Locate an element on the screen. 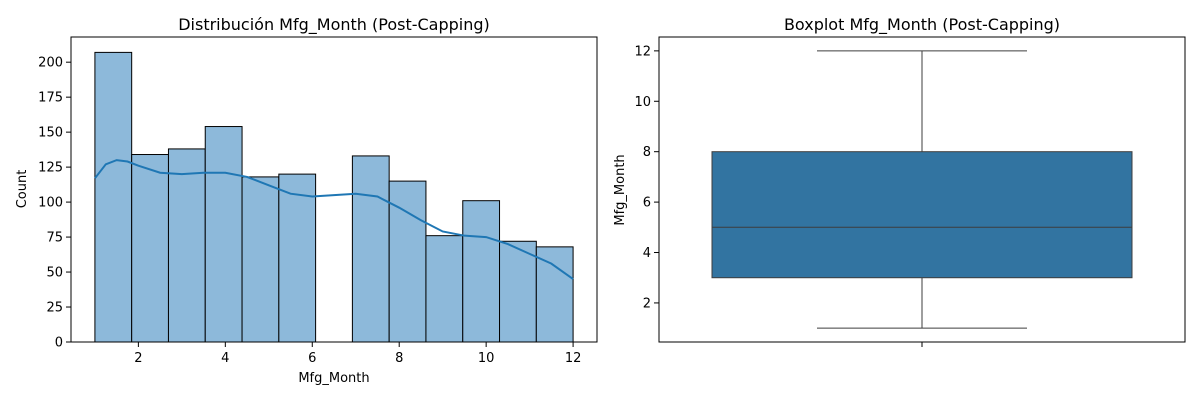 This screenshot has width=1200, height=400. histogram-x-tick-label: 12 is located at coordinates (573, 358).